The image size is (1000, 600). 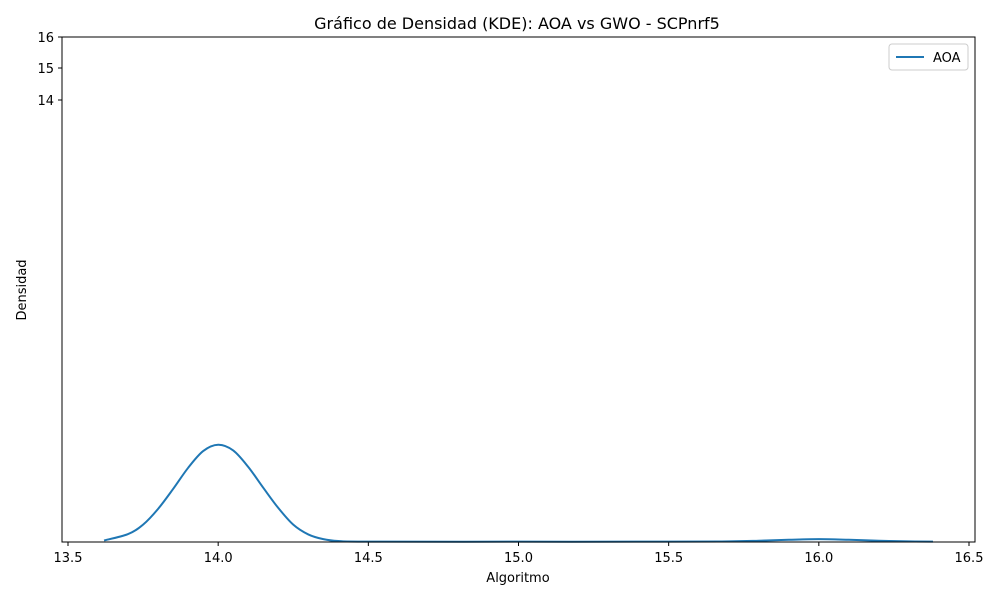 I want to click on x-tick-label: 13.5, so click(x=68, y=558).